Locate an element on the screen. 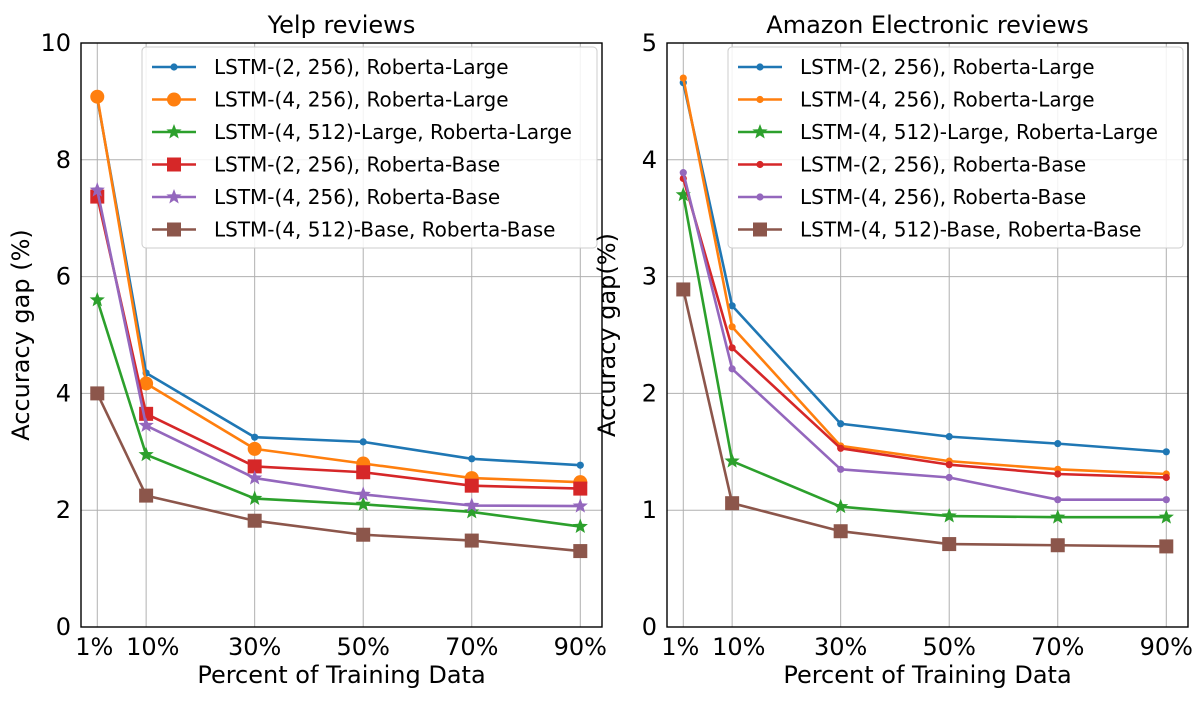 The height and width of the screenshot is (708, 1200). legend-label: LSTM-(4, 512)-Base, Roberta-Base is located at coordinates (970, 230).